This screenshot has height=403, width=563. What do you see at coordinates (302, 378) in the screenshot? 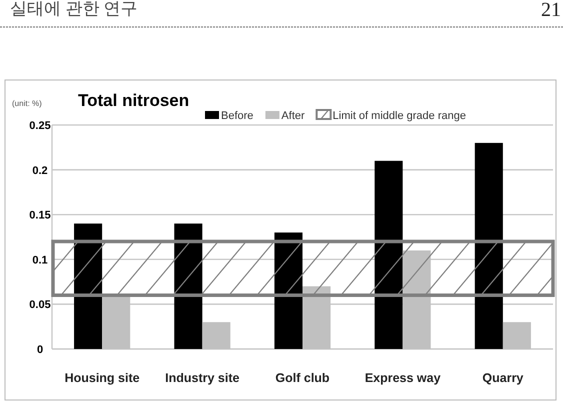
I see `x-tick-label: Golf club` at bounding box center [302, 378].